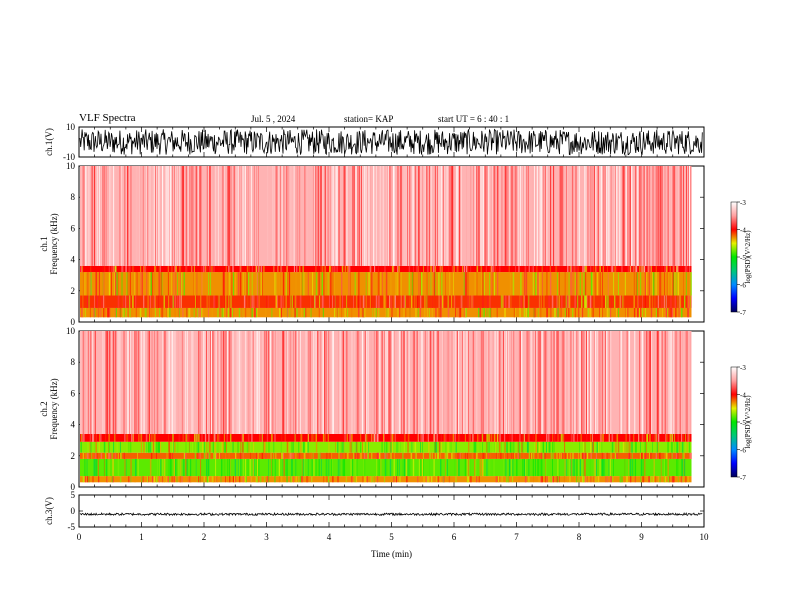 The width and height of the screenshot is (792, 612). I want to click on spectrogram-ch2-ylabel-frequency: Frequency (kHz), so click(54, 408).